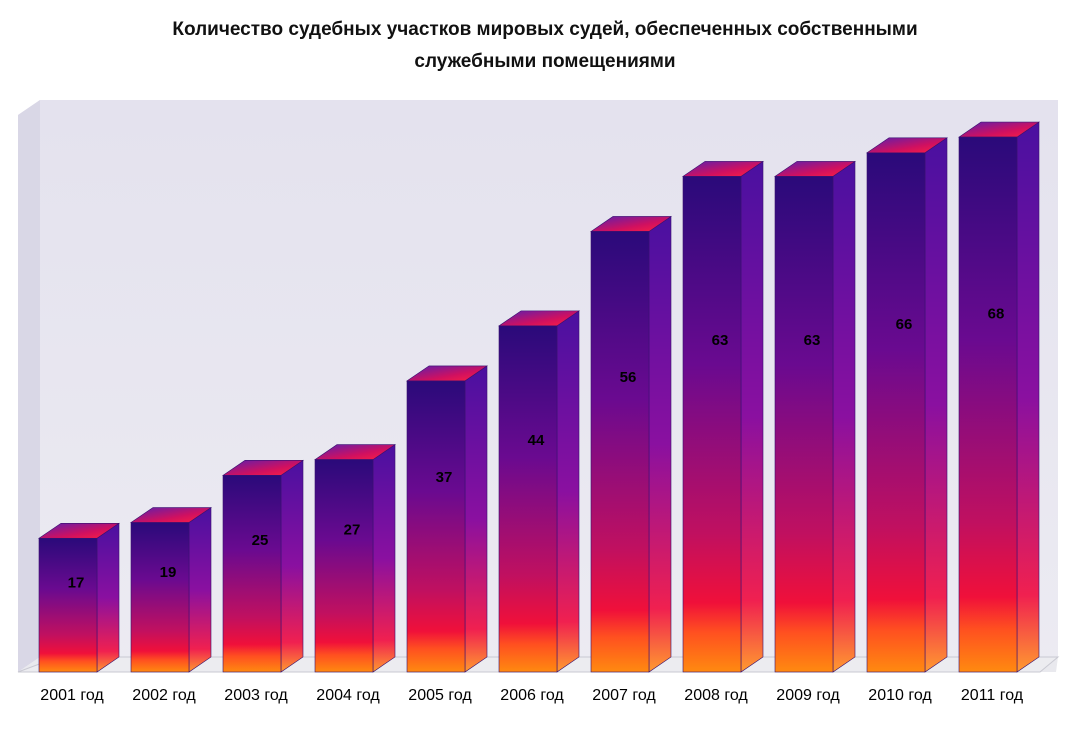  Describe the element at coordinates (900, 695) in the screenshot. I see `x-tick-label: 2010 год` at that location.